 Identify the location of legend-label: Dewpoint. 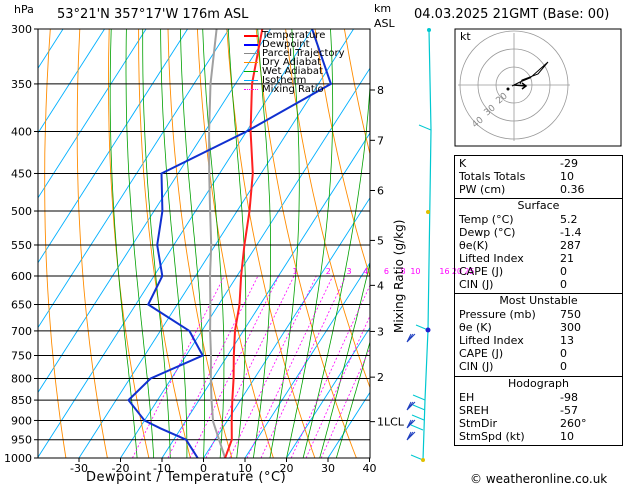
(286, 44).